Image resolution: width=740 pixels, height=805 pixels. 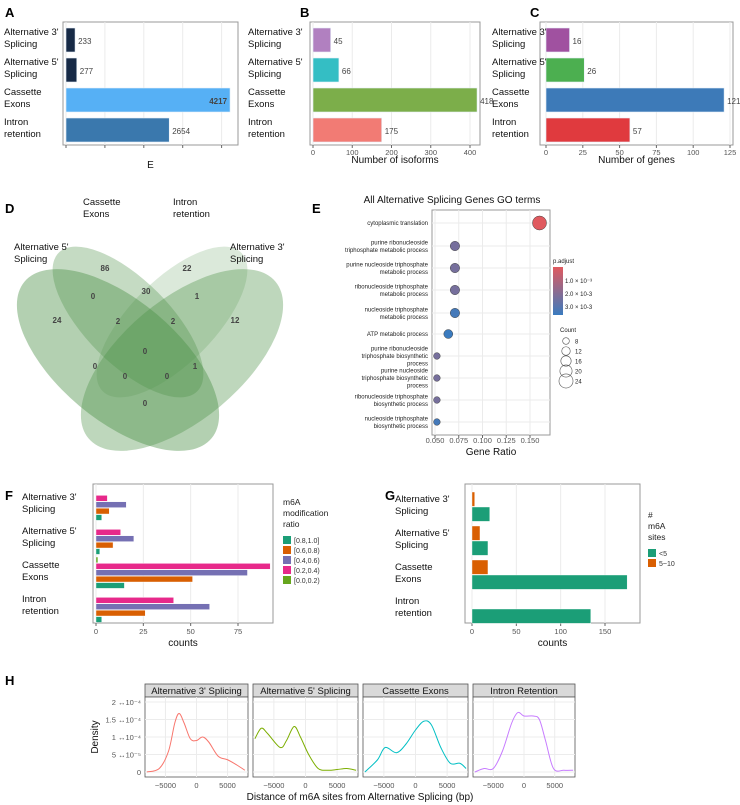 What do you see at coordinates (392, 131) in the screenshot?
I see `value-label: 175` at bounding box center [392, 131].